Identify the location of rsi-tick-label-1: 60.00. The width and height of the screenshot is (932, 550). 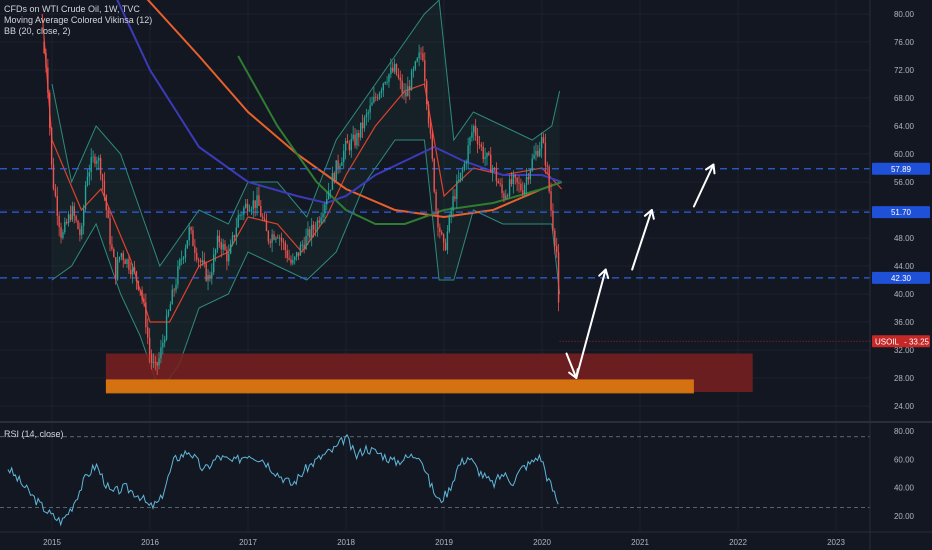
(904, 459).